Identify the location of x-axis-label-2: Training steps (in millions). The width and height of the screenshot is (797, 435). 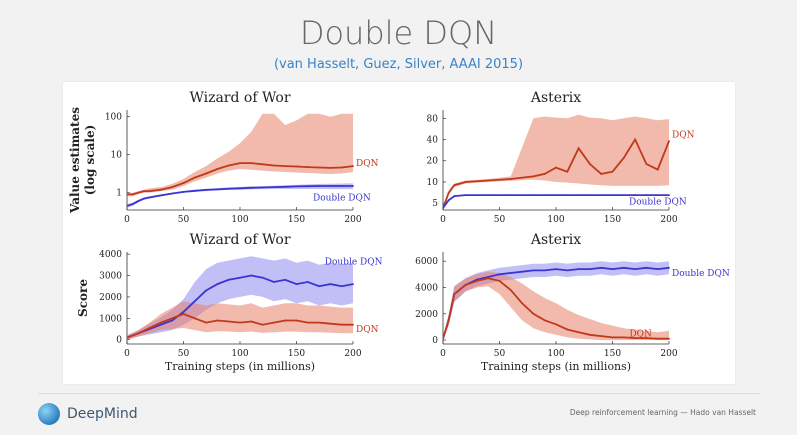
(240, 366).